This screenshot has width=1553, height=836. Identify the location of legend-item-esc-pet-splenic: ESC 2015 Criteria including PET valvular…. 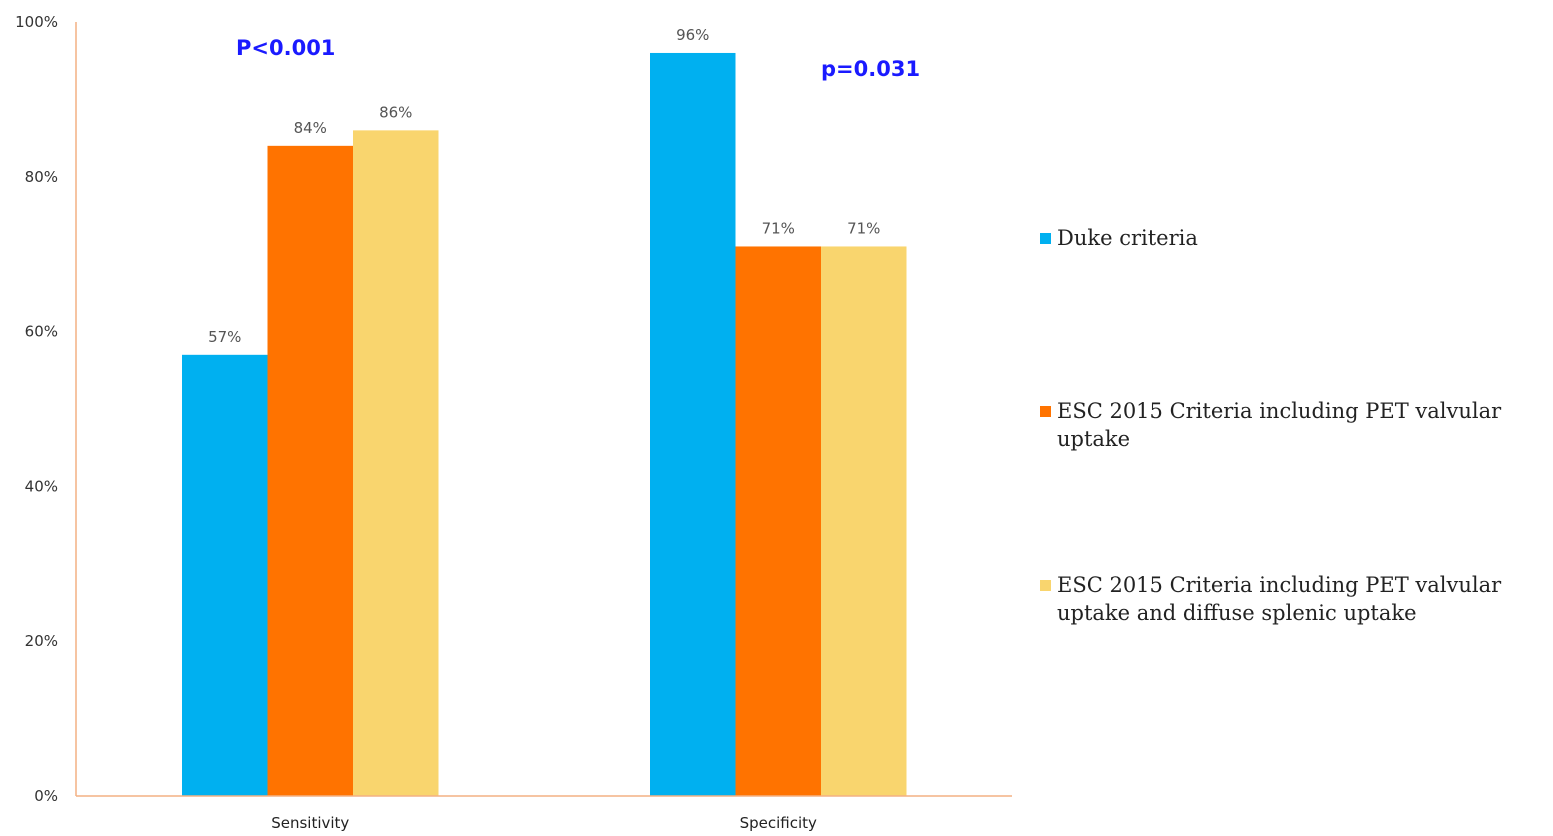
(1293, 599).